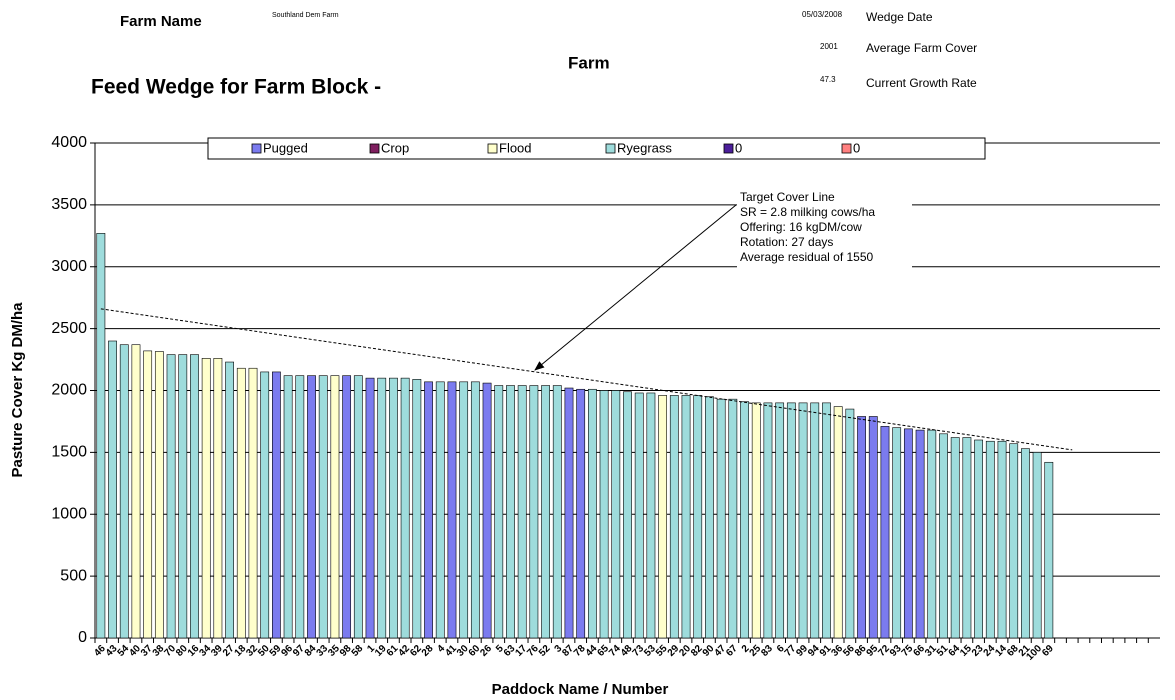 Image resolution: width=1175 pixels, height=700 pixels. What do you see at coordinates (828, 79) in the screenshot?
I see `growth-rate: 47.3` at bounding box center [828, 79].